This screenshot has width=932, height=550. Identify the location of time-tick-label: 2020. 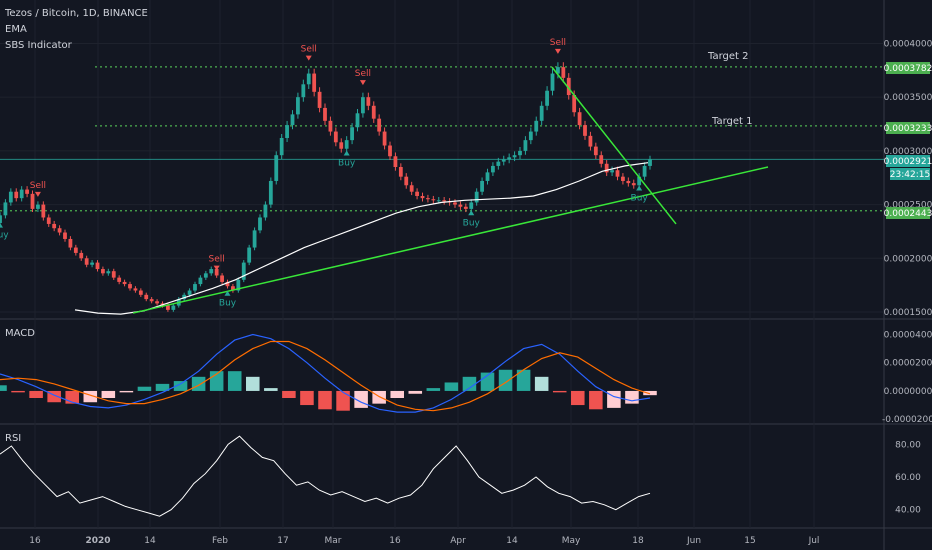
(97, 541).